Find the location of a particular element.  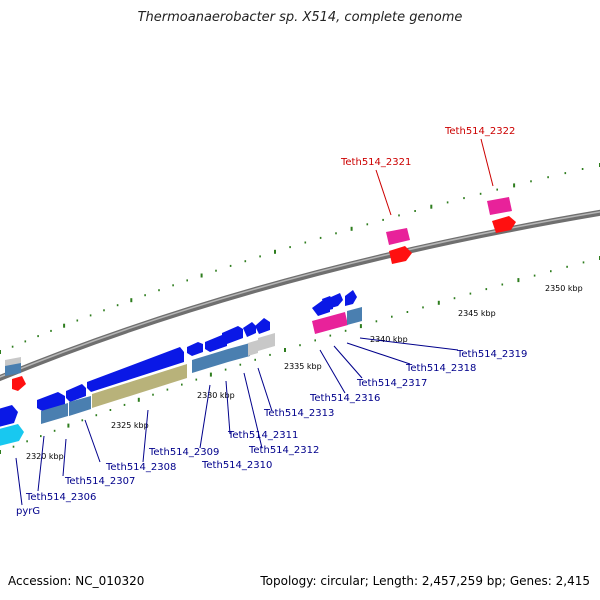

scale-label-2330: 2330 kbp is located at coordinates (216, 395).